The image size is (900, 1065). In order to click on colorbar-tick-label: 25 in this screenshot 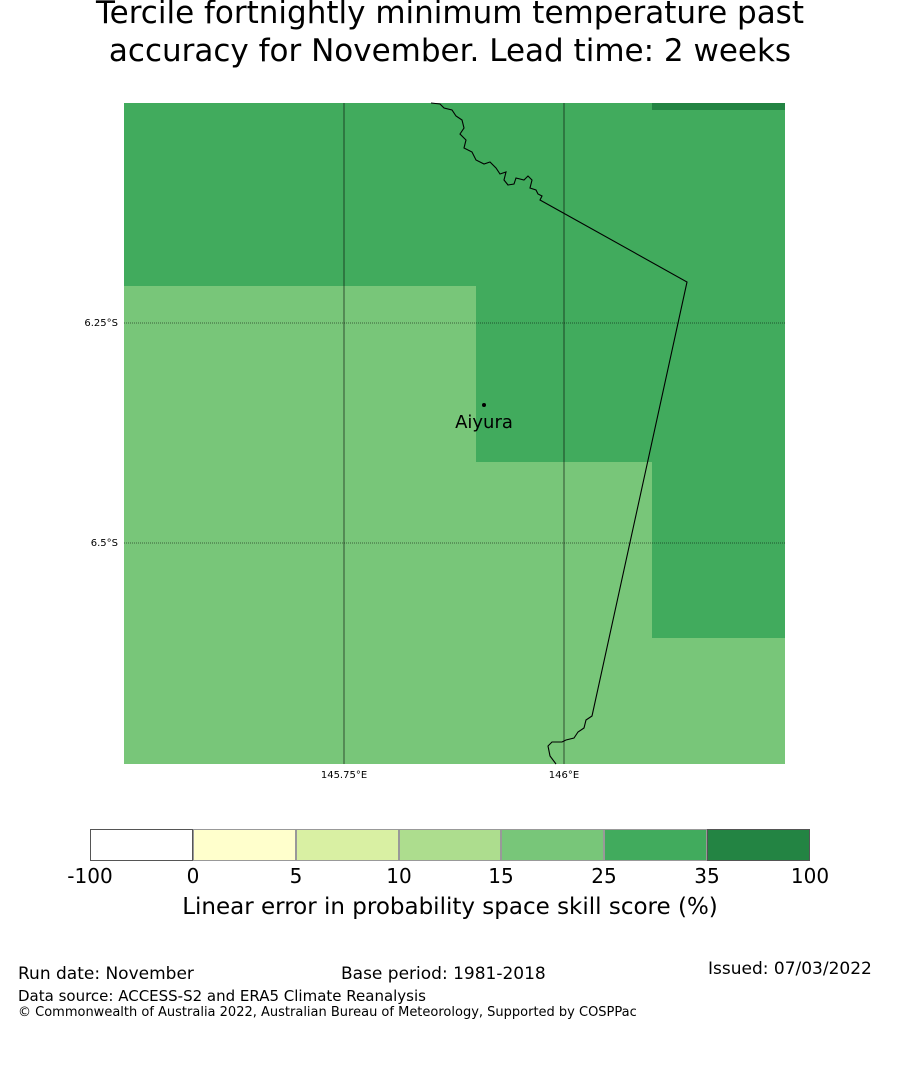, I will do `click(604, 876)`.